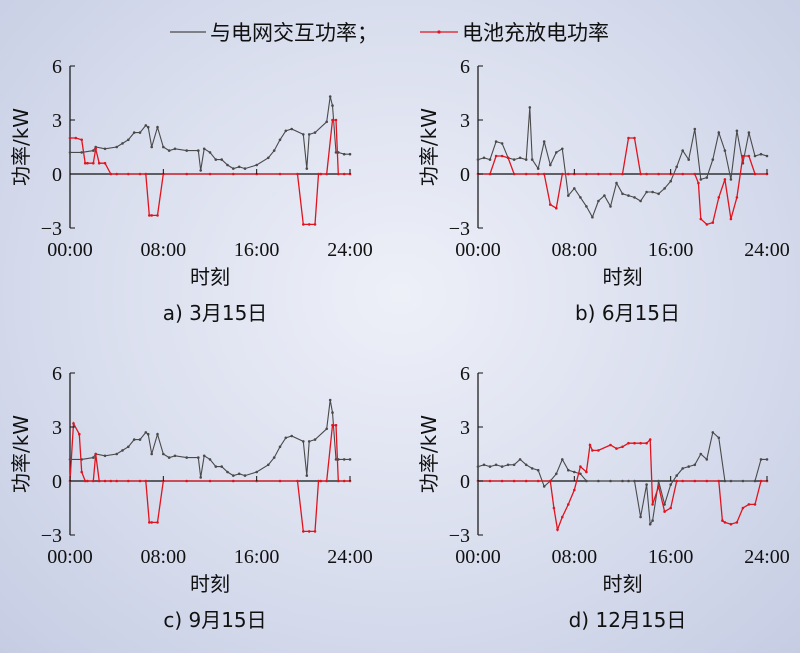 The height and width of the screenshot is (653, 800). I want to click on y-tick-label: 3, so click(57, 121).